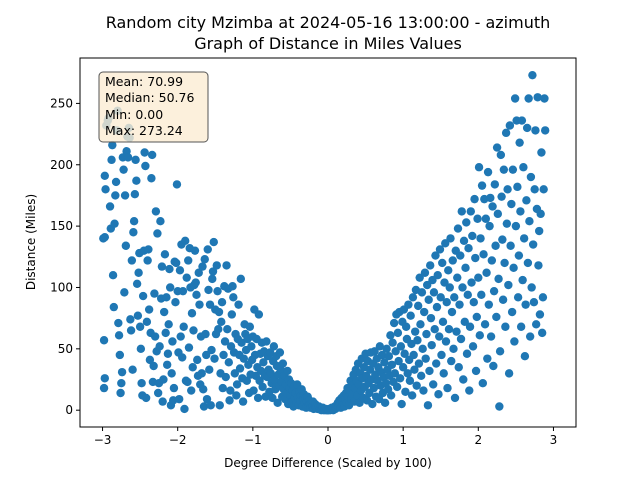  What do you see at coordinates (253, 440) in the screenshot?
I see `x-tick-label: −1` at bounding box center [253, 440].